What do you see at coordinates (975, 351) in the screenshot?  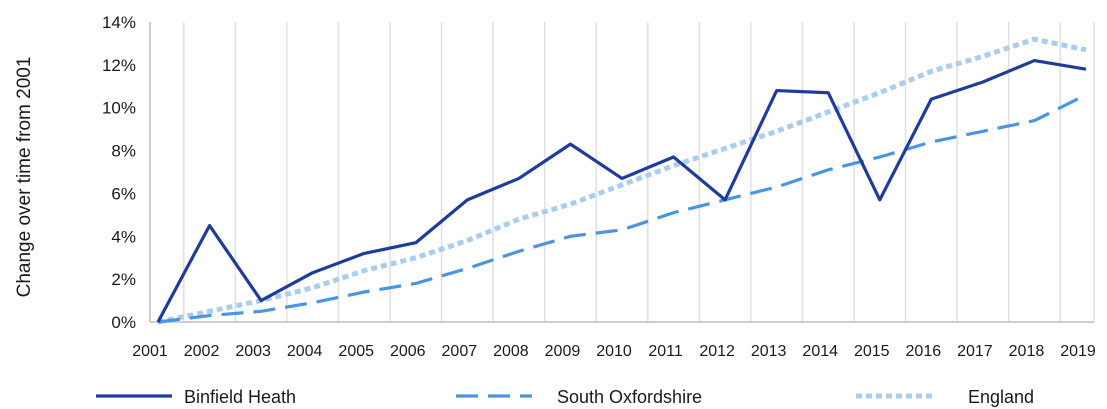 I see `x-tick-label: 2017` at bounding box center [975, 351].